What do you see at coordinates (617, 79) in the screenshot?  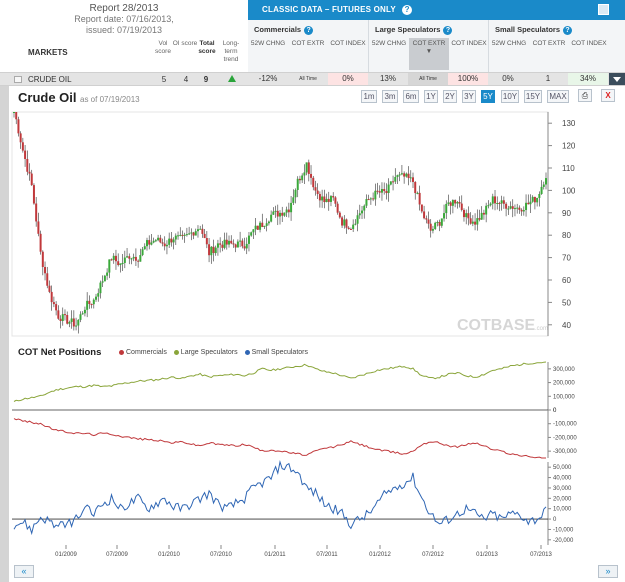 I see `row-dropdown-button` at bounding box center [617, 79].